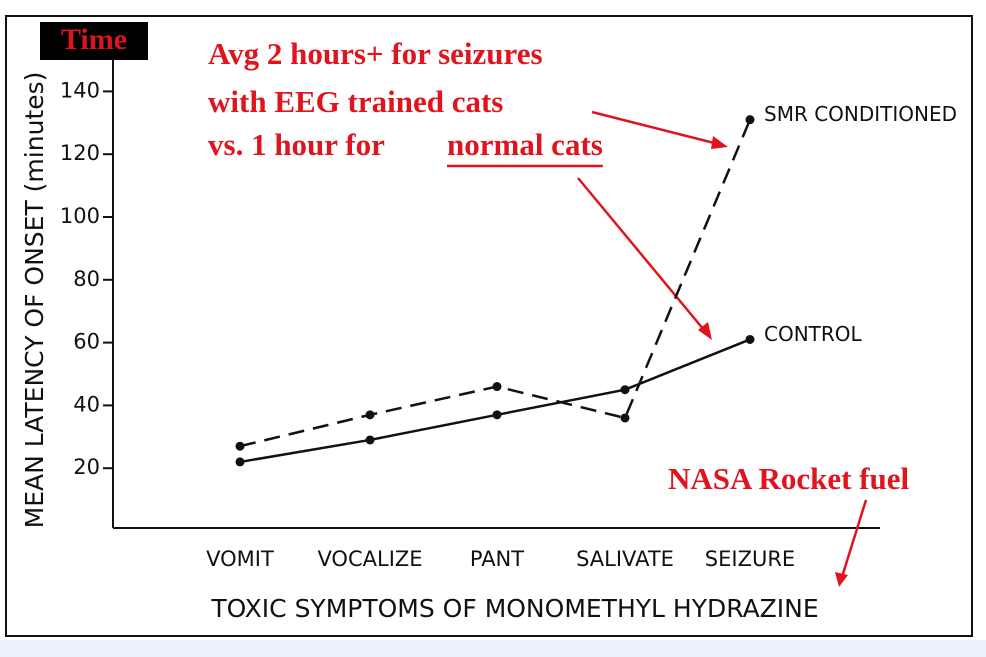 The height and width of the screenshot is (657, 986). I want to click on y-tick-label: 80, so click(86, 279).